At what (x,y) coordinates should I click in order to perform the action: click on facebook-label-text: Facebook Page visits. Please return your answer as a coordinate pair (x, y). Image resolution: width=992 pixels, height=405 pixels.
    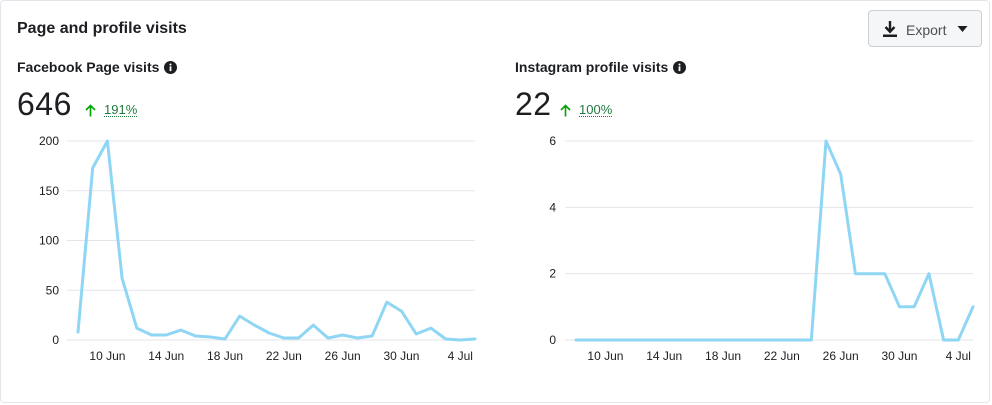
    Looking at the image, I should click on (88, 67).